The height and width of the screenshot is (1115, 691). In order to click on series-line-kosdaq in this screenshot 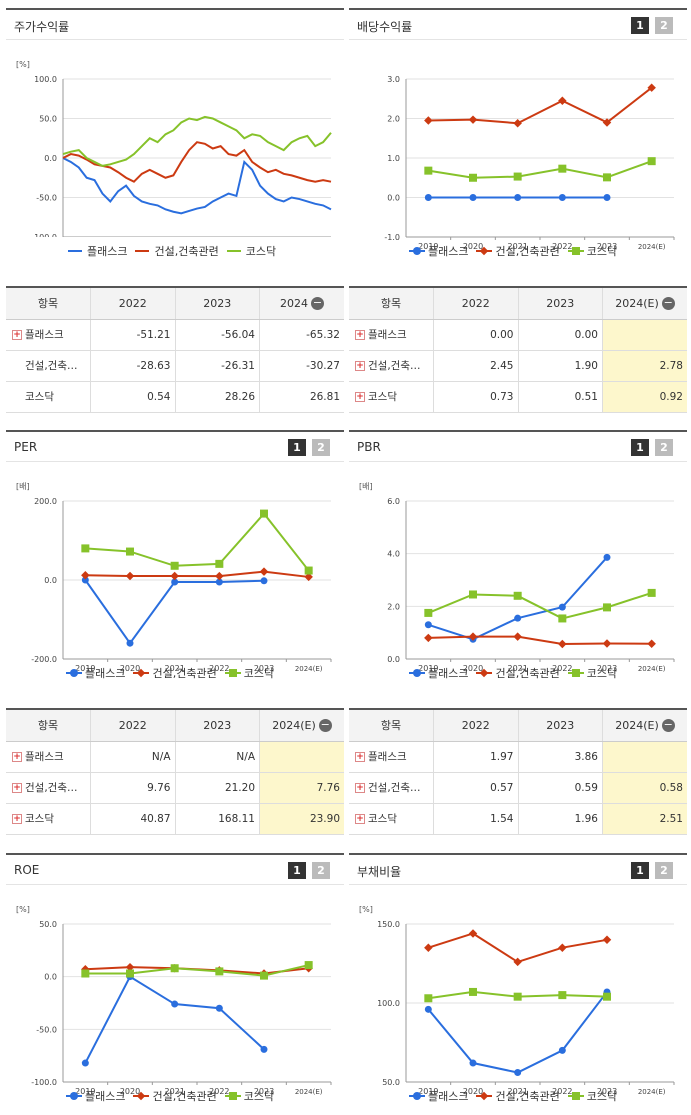, I will do `click(197, 542)`.